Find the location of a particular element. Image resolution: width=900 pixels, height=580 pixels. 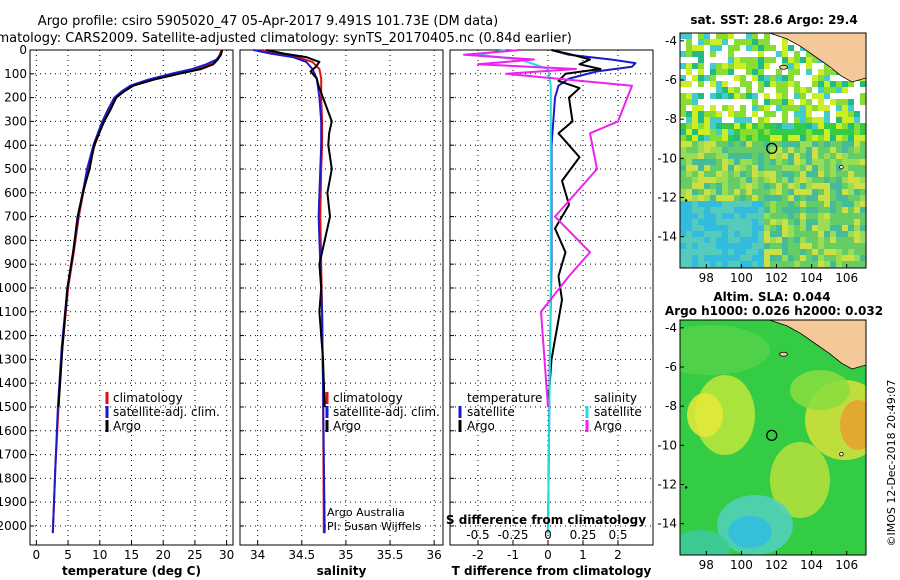

sst-map: 98 100 102 104 106 -4 -6 -8 -10 -12 -14 is located at coordinates (762, 158).